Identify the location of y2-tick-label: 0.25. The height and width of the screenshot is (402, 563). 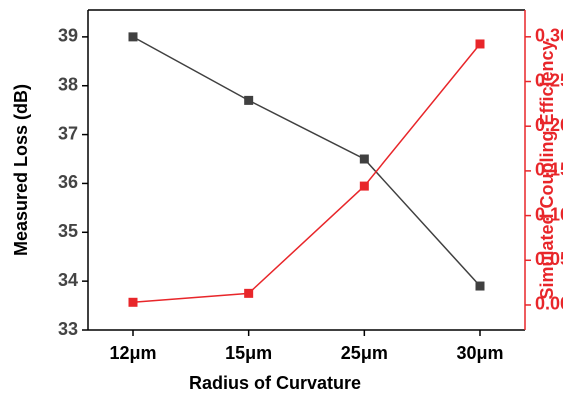
(549, 80).